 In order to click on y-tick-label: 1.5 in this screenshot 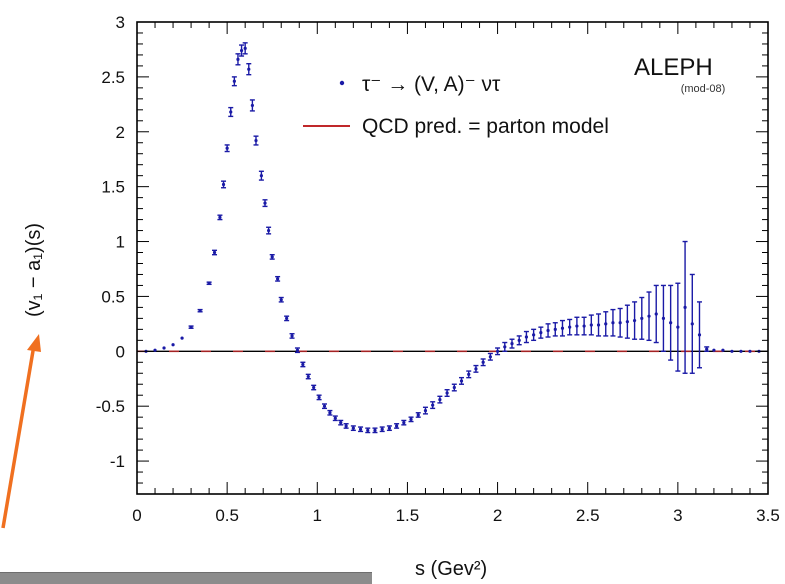, I will do `click(113, 187)`.